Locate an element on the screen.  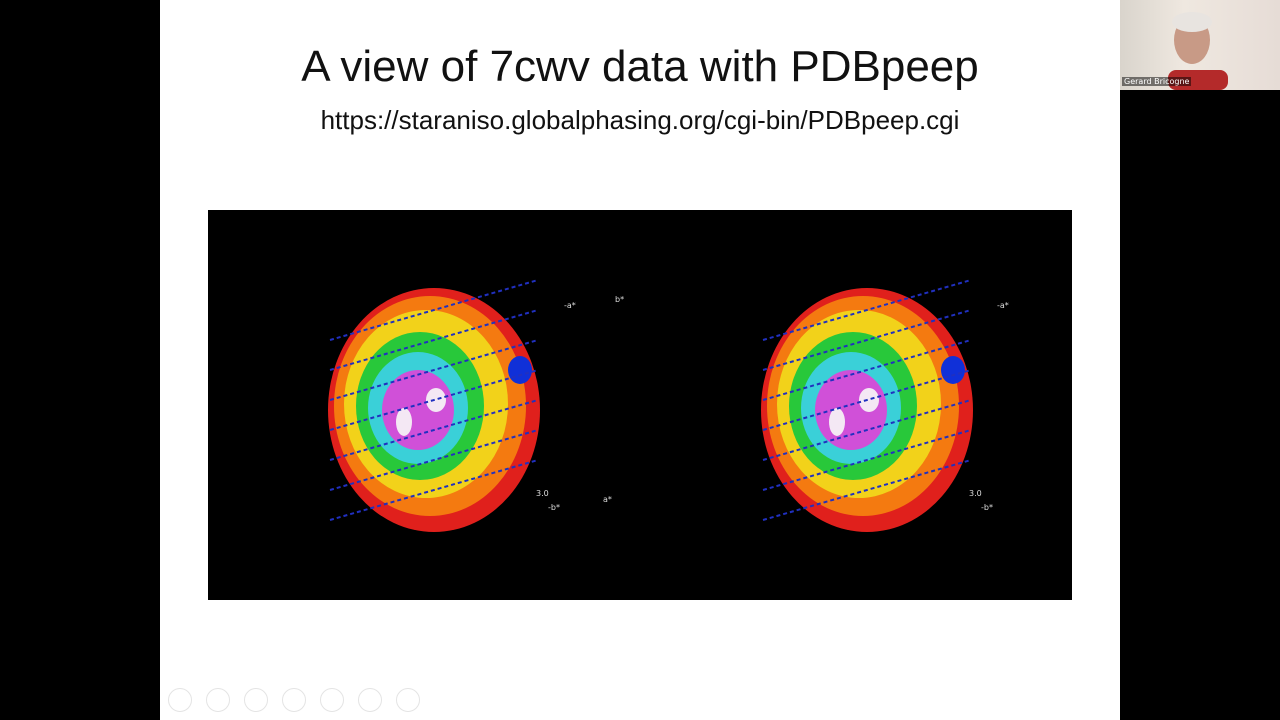
subtitles-button is located at coordinates (370, 700).